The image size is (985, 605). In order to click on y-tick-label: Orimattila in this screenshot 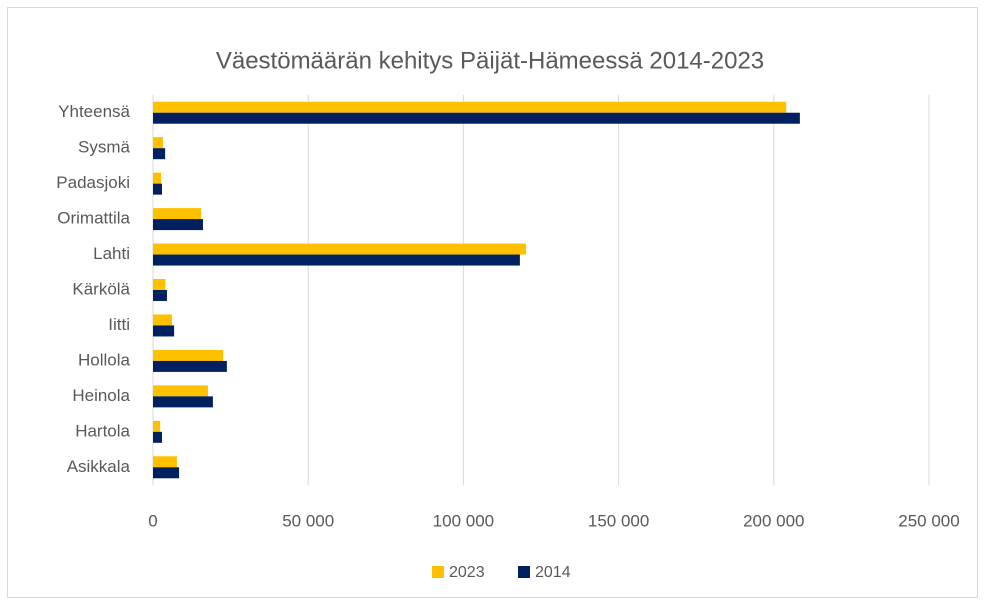, I will do `click(93, 218)`.